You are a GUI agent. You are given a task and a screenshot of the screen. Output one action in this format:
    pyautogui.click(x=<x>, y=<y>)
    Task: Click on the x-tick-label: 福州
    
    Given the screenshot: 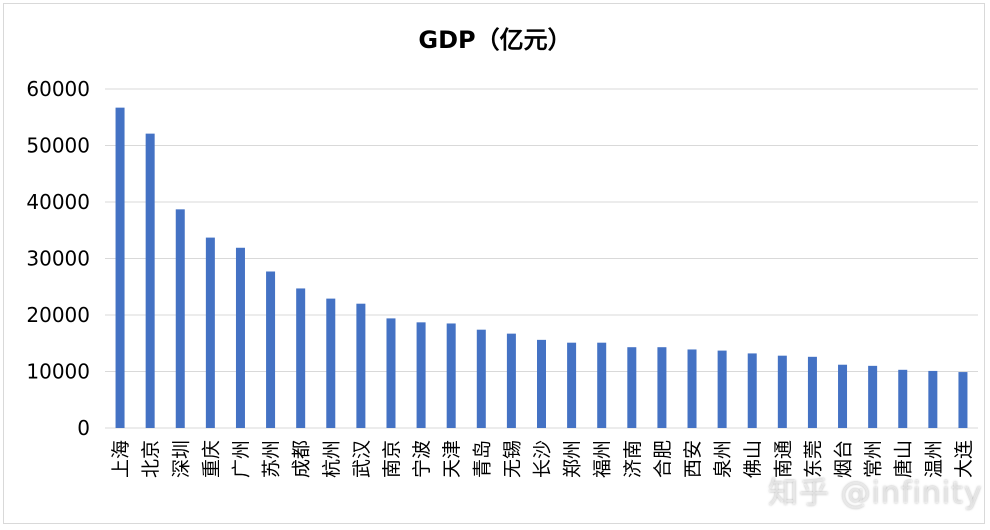 What is the action you would take?
    pyautogui.click(x=603, y=459)
    